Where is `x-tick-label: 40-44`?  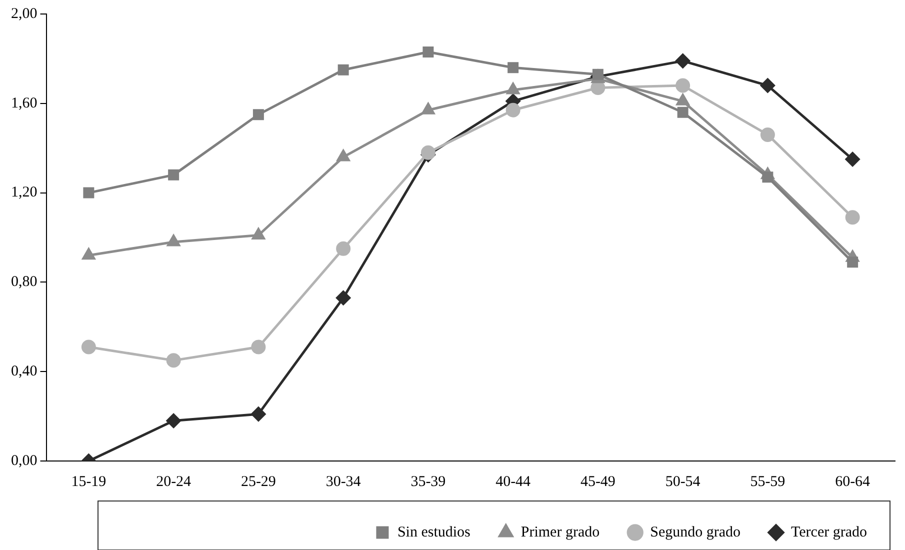 x-tick-label: 40-44 is located at coordinates (514, 482).